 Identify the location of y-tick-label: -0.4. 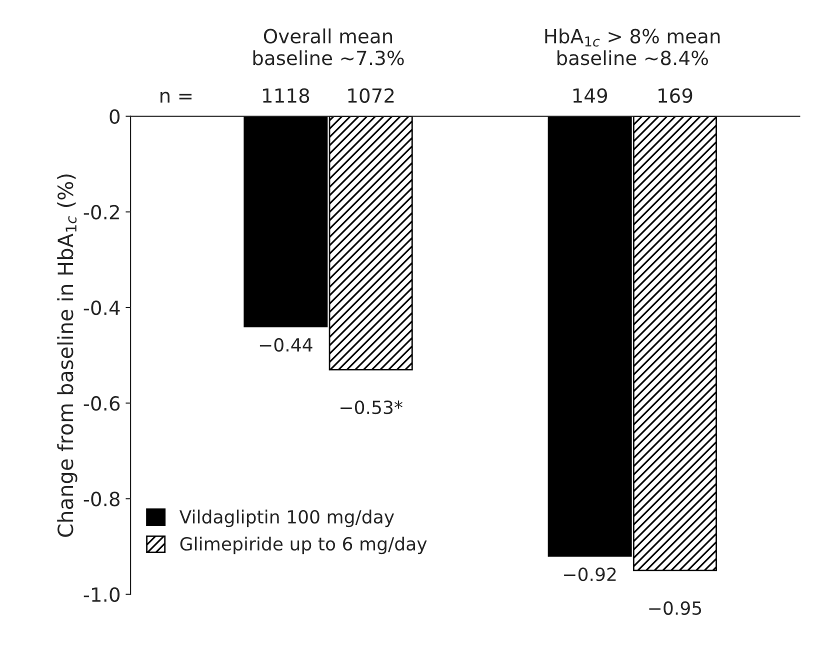
(102, 308).